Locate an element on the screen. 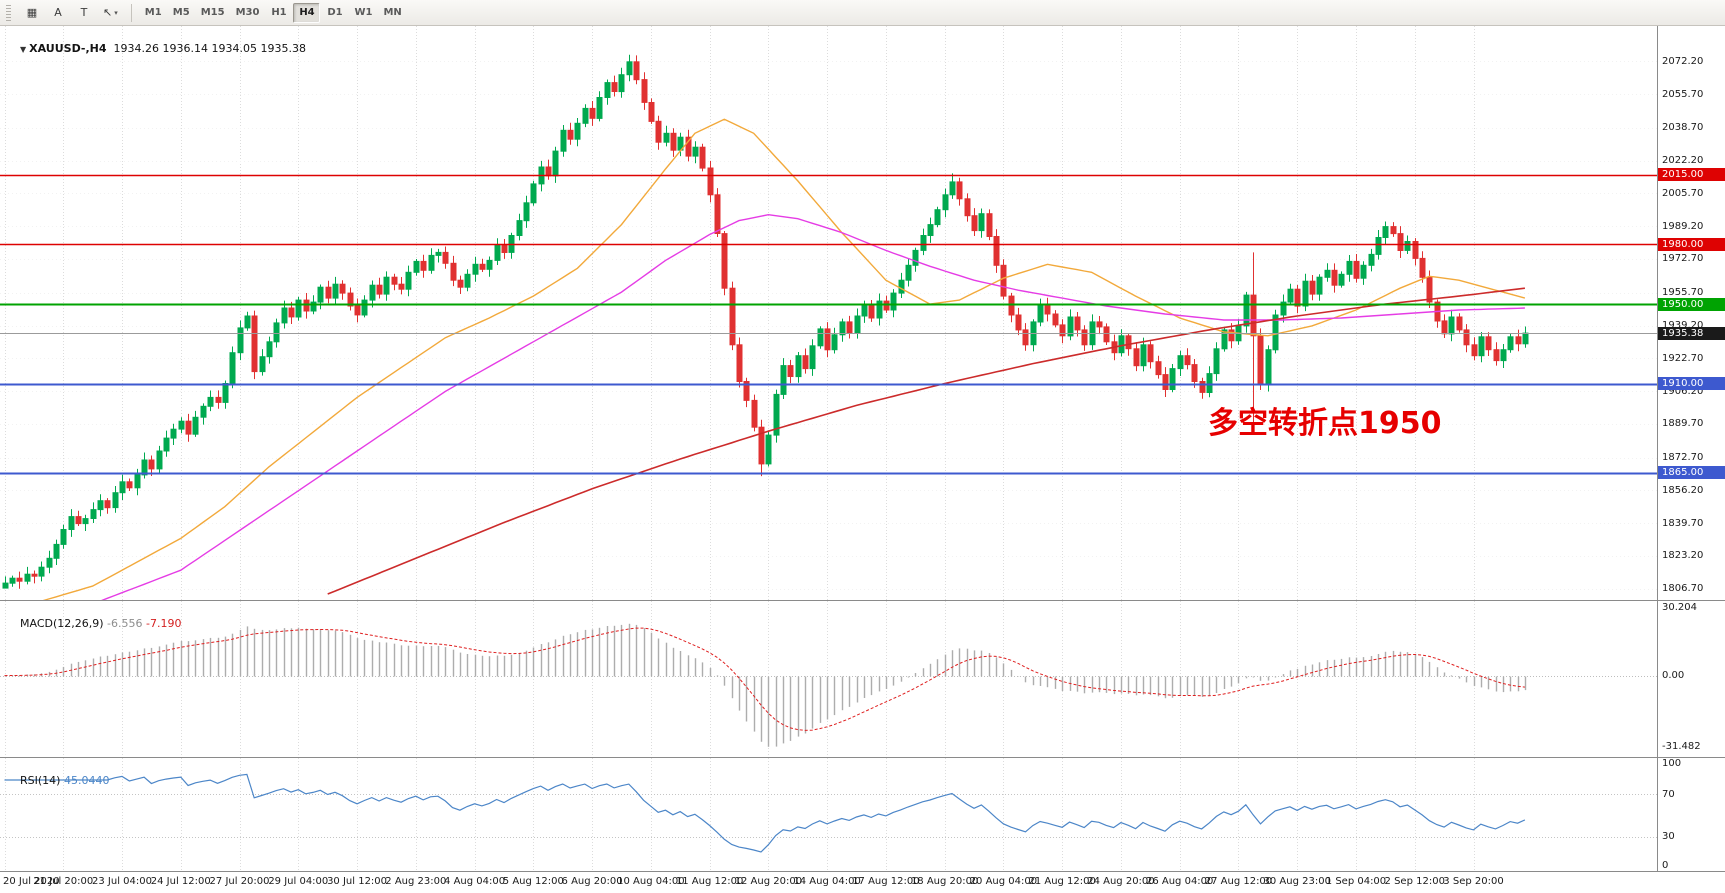 This screenshot has height=893, width=1725. symbol-label: XAUUSD-,H4 is located at coordinates (68, 48).